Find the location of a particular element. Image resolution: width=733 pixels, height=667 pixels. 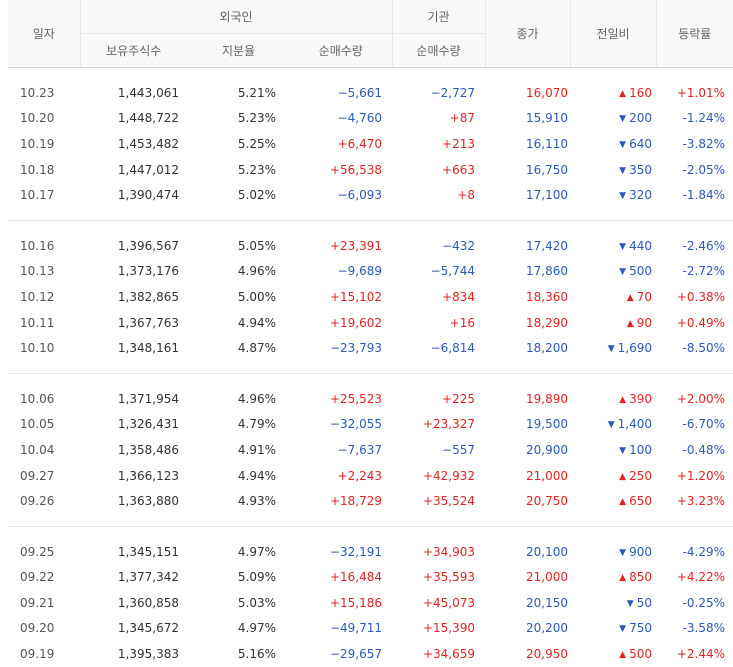

share-cell: 4.96% is located at coordinates (256, 271).